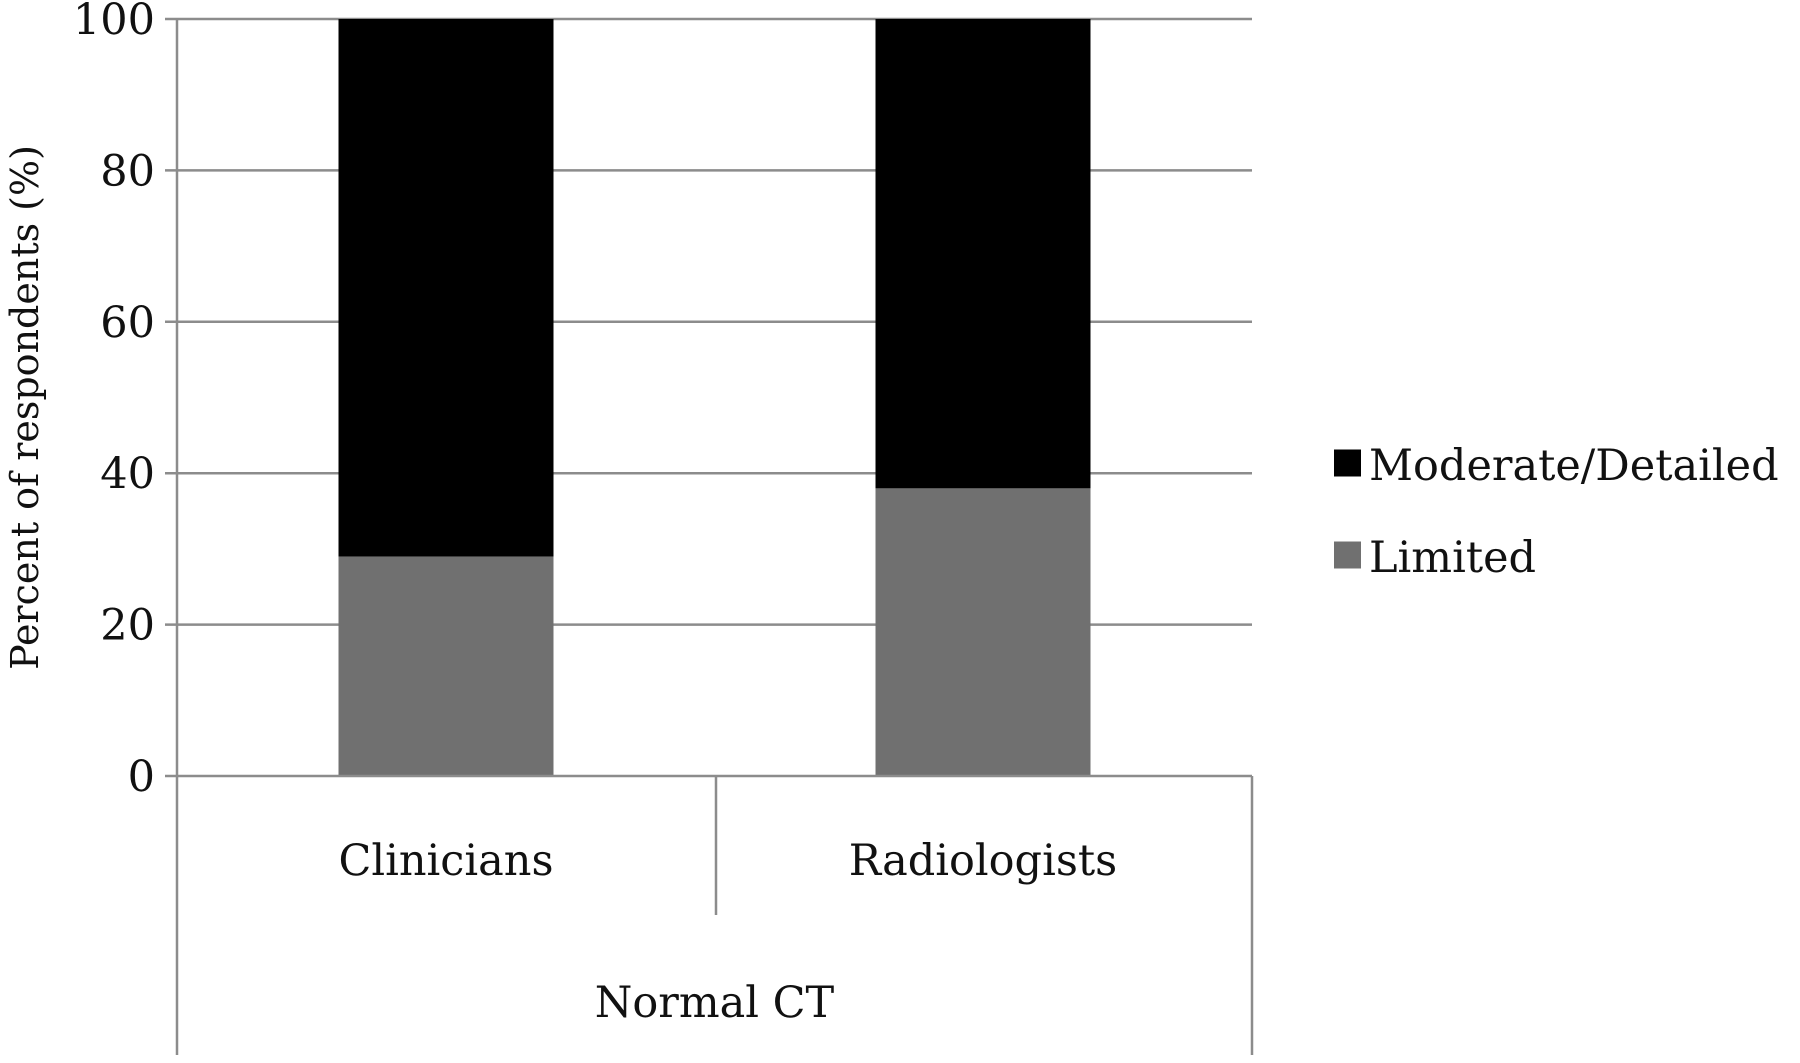 The height and width of the screenshot is (1063, 1800). I want to click on x-category-label: Clinicians, so click(445, 861).